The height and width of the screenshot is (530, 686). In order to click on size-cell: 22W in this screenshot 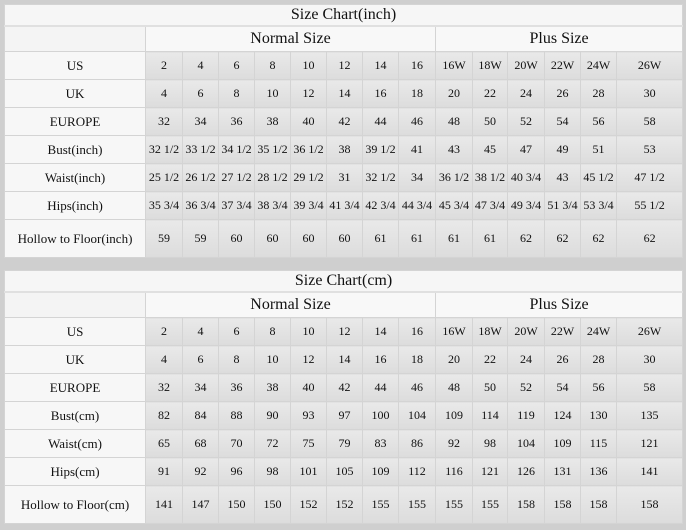, I will do `click(562, 65)`.